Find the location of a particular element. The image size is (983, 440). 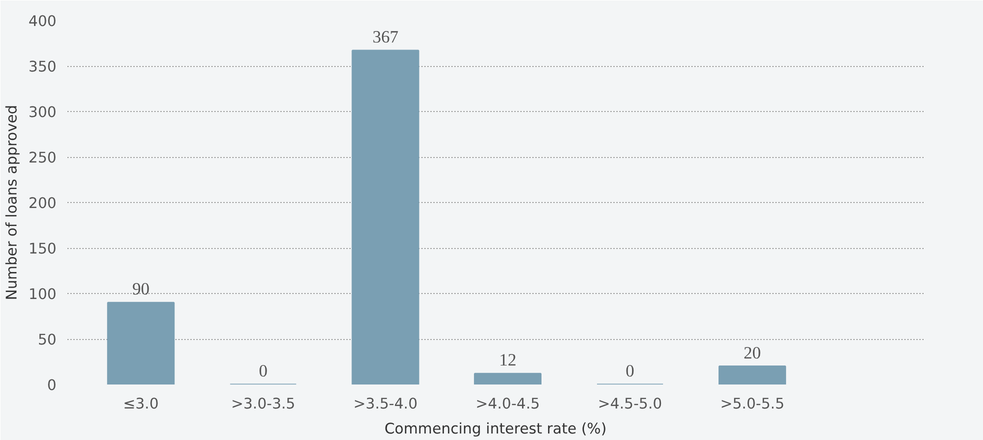

y-tick-label: 250 is located at coordinates (42, 158).